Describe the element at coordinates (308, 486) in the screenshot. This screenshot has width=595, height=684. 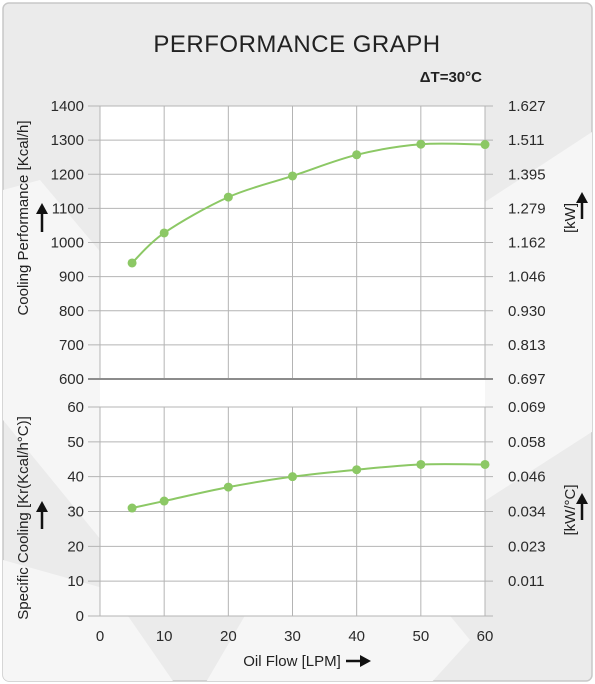
I see `series-specific-cooling` at that location.